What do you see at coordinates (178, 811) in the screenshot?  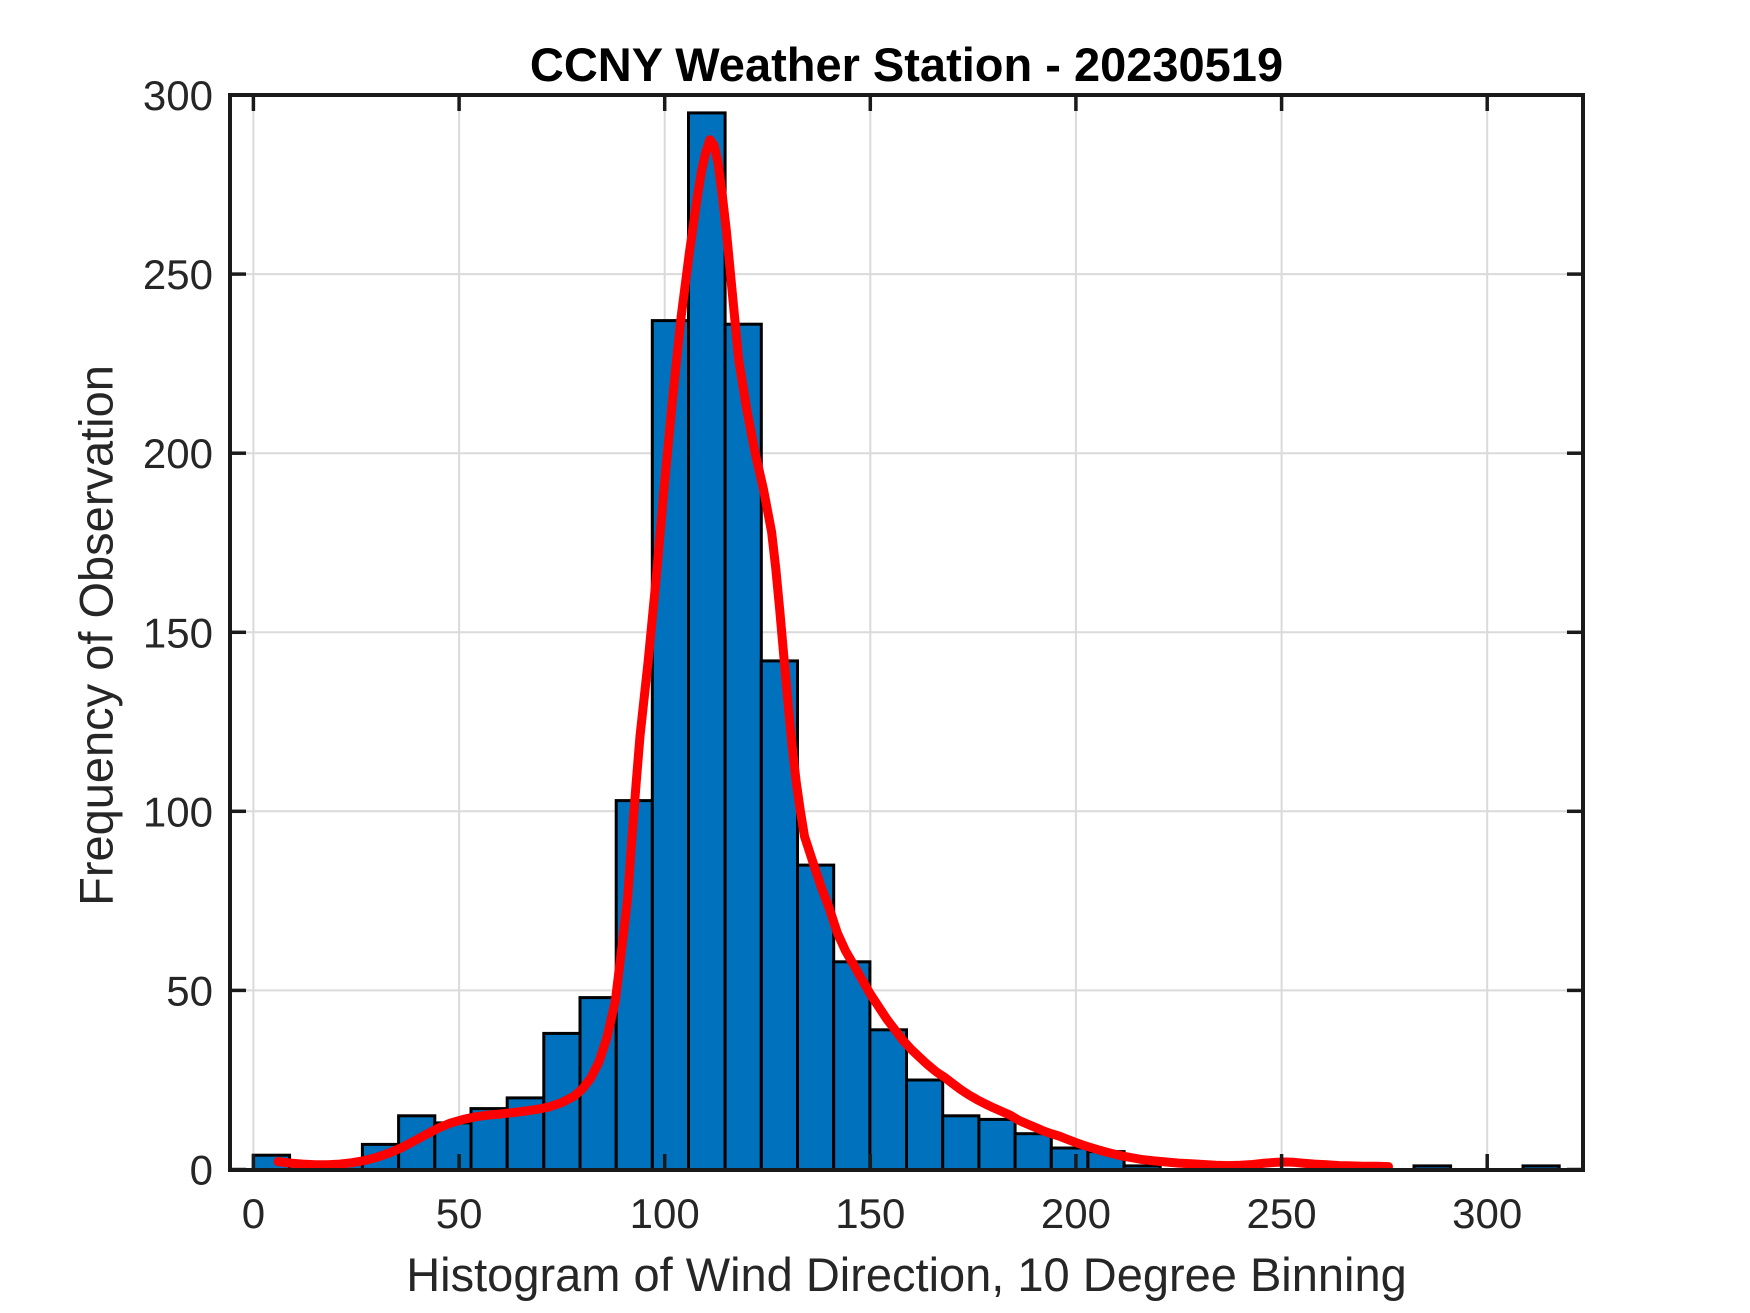 I see `y-tick-label: 100` at bounding box center [178, 811].